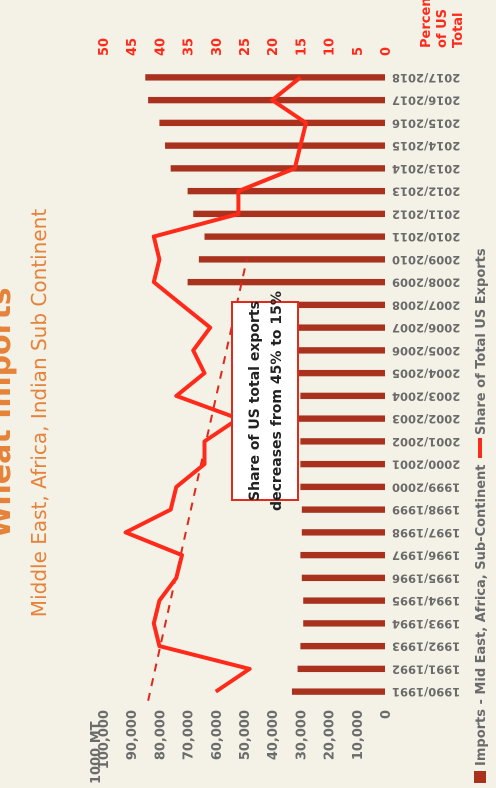 Image resolution: width=496 pixels, height=788 pixels. What do you see at coordinates (426, 601) in the screenshot?
I see `x-tick-label: 1994/1995` at bounding box center [426, 601].